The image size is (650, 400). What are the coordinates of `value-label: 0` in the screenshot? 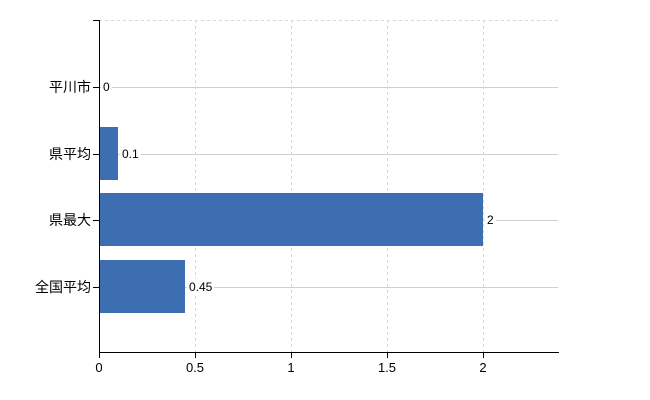 It's located at (106, 87).